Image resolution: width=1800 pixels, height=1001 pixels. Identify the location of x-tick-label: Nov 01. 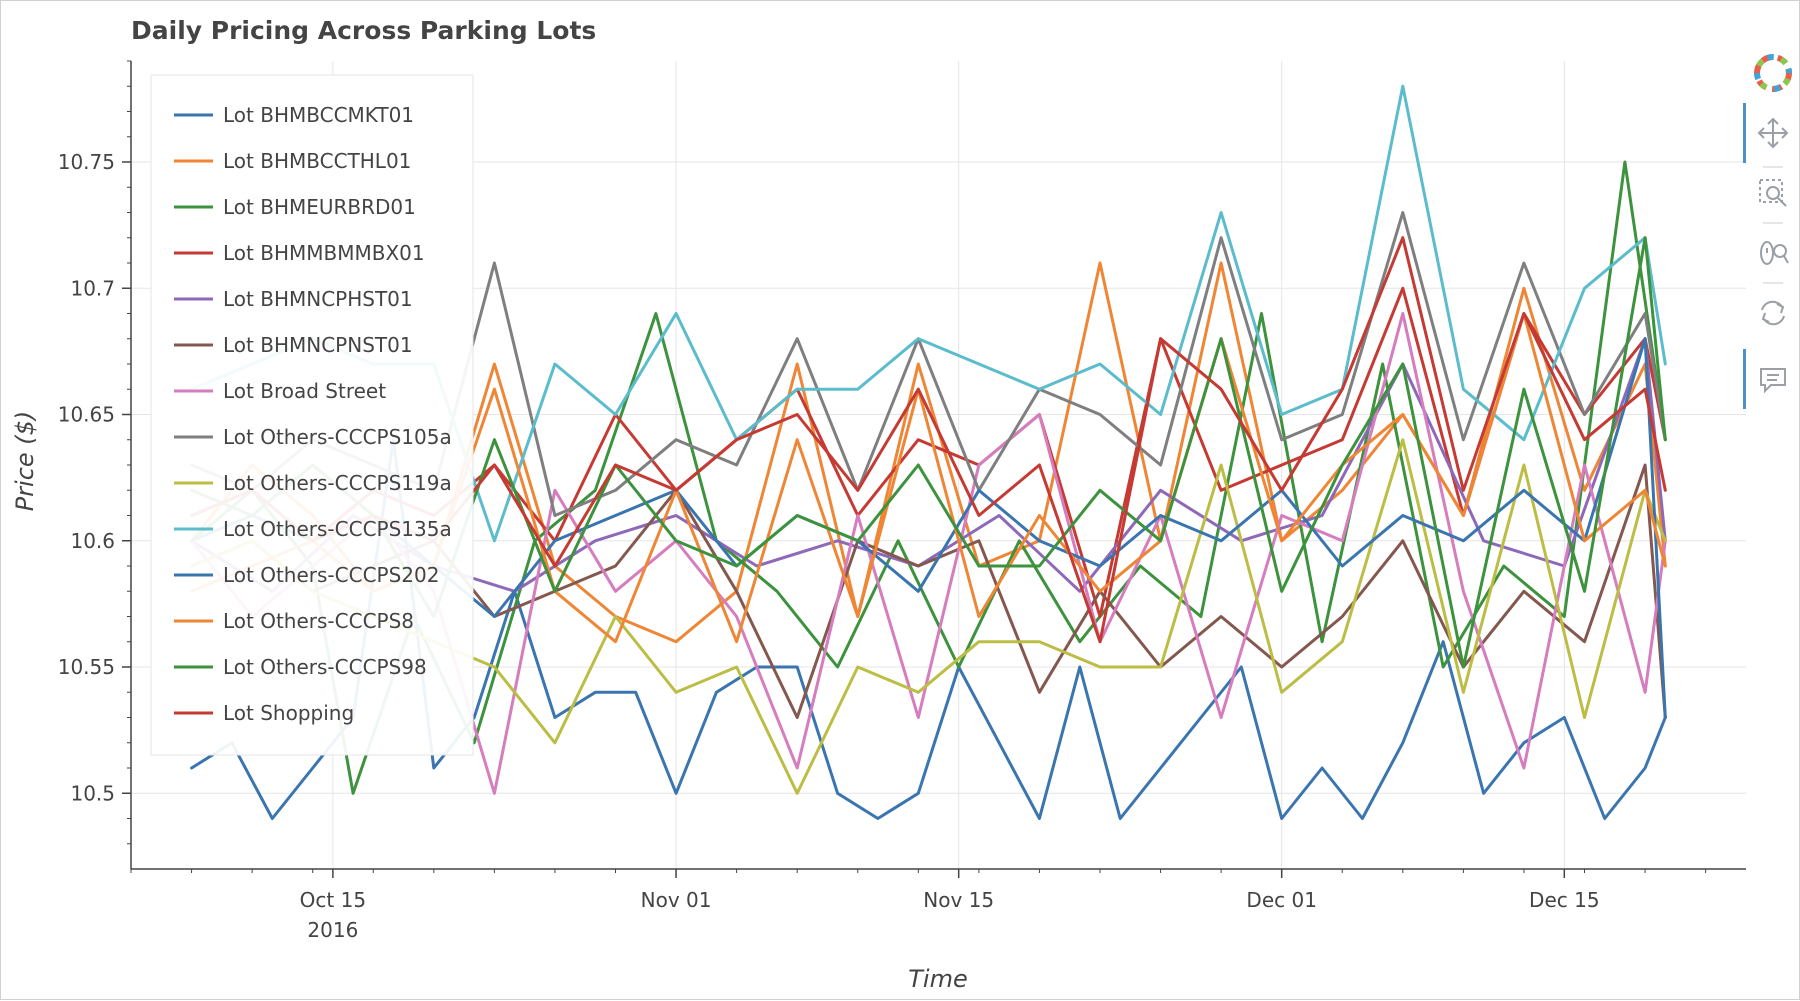
(676, 900).